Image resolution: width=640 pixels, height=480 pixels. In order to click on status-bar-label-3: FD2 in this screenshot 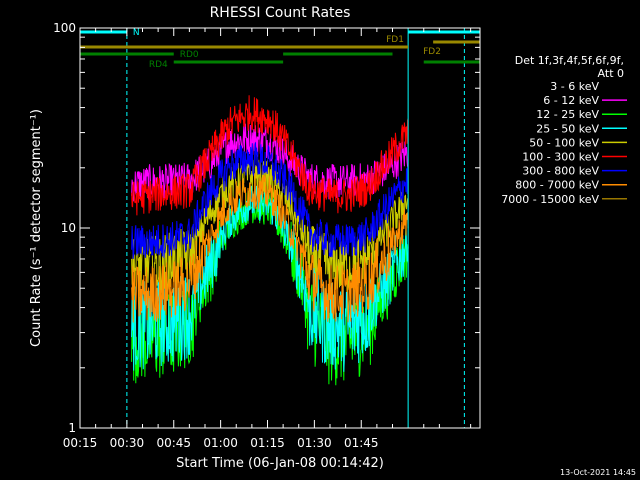, I will do `click(432, 52)`.